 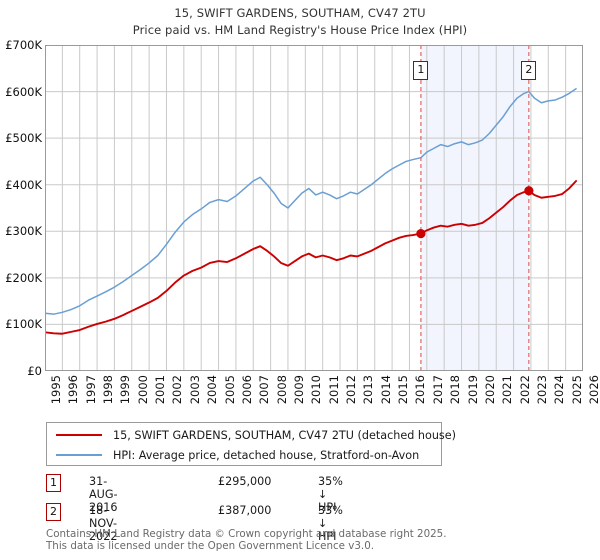 I want to click on legend-color-swatch-hpi, so click(x=79, y=455).